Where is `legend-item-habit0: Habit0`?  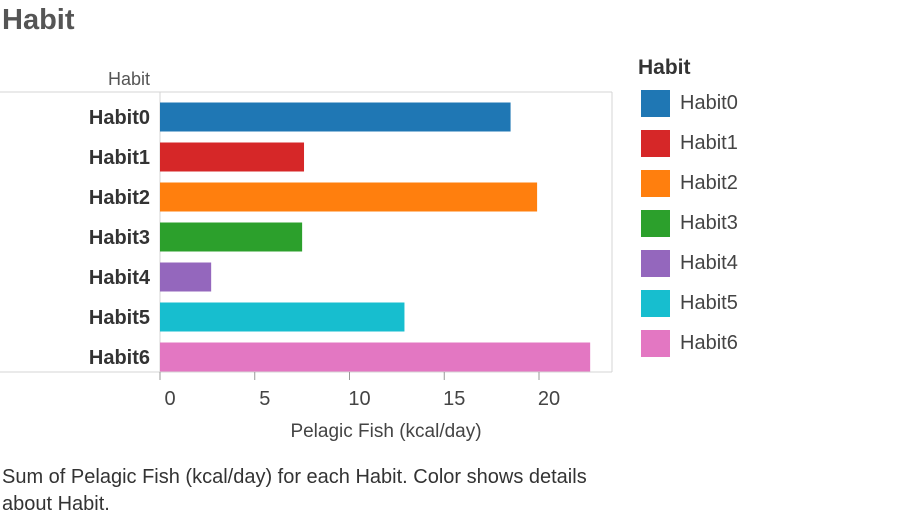
legend-item-habit0: Habit0 is located at coordinates (688, 106).